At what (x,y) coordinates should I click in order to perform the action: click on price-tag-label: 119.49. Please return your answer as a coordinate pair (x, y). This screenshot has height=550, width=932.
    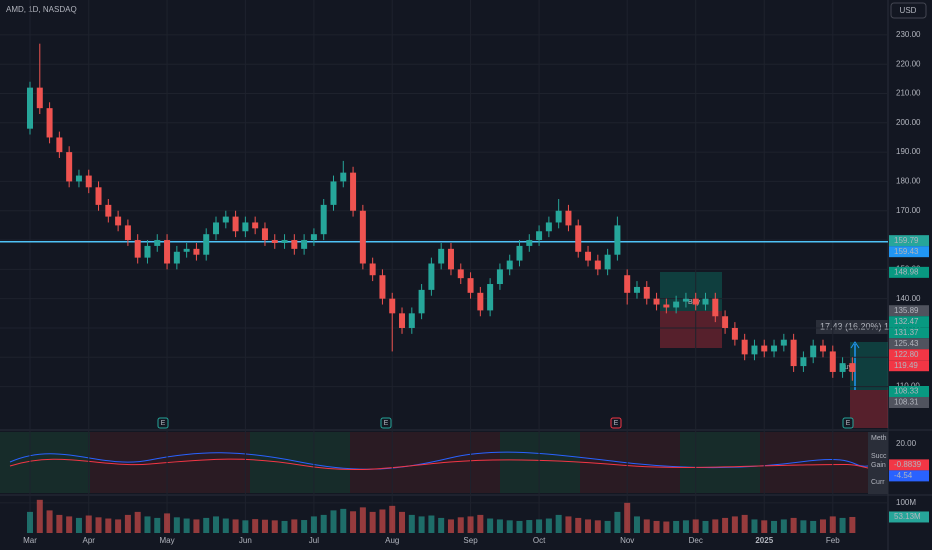
    Looking at the image, I should click on (906, 365).